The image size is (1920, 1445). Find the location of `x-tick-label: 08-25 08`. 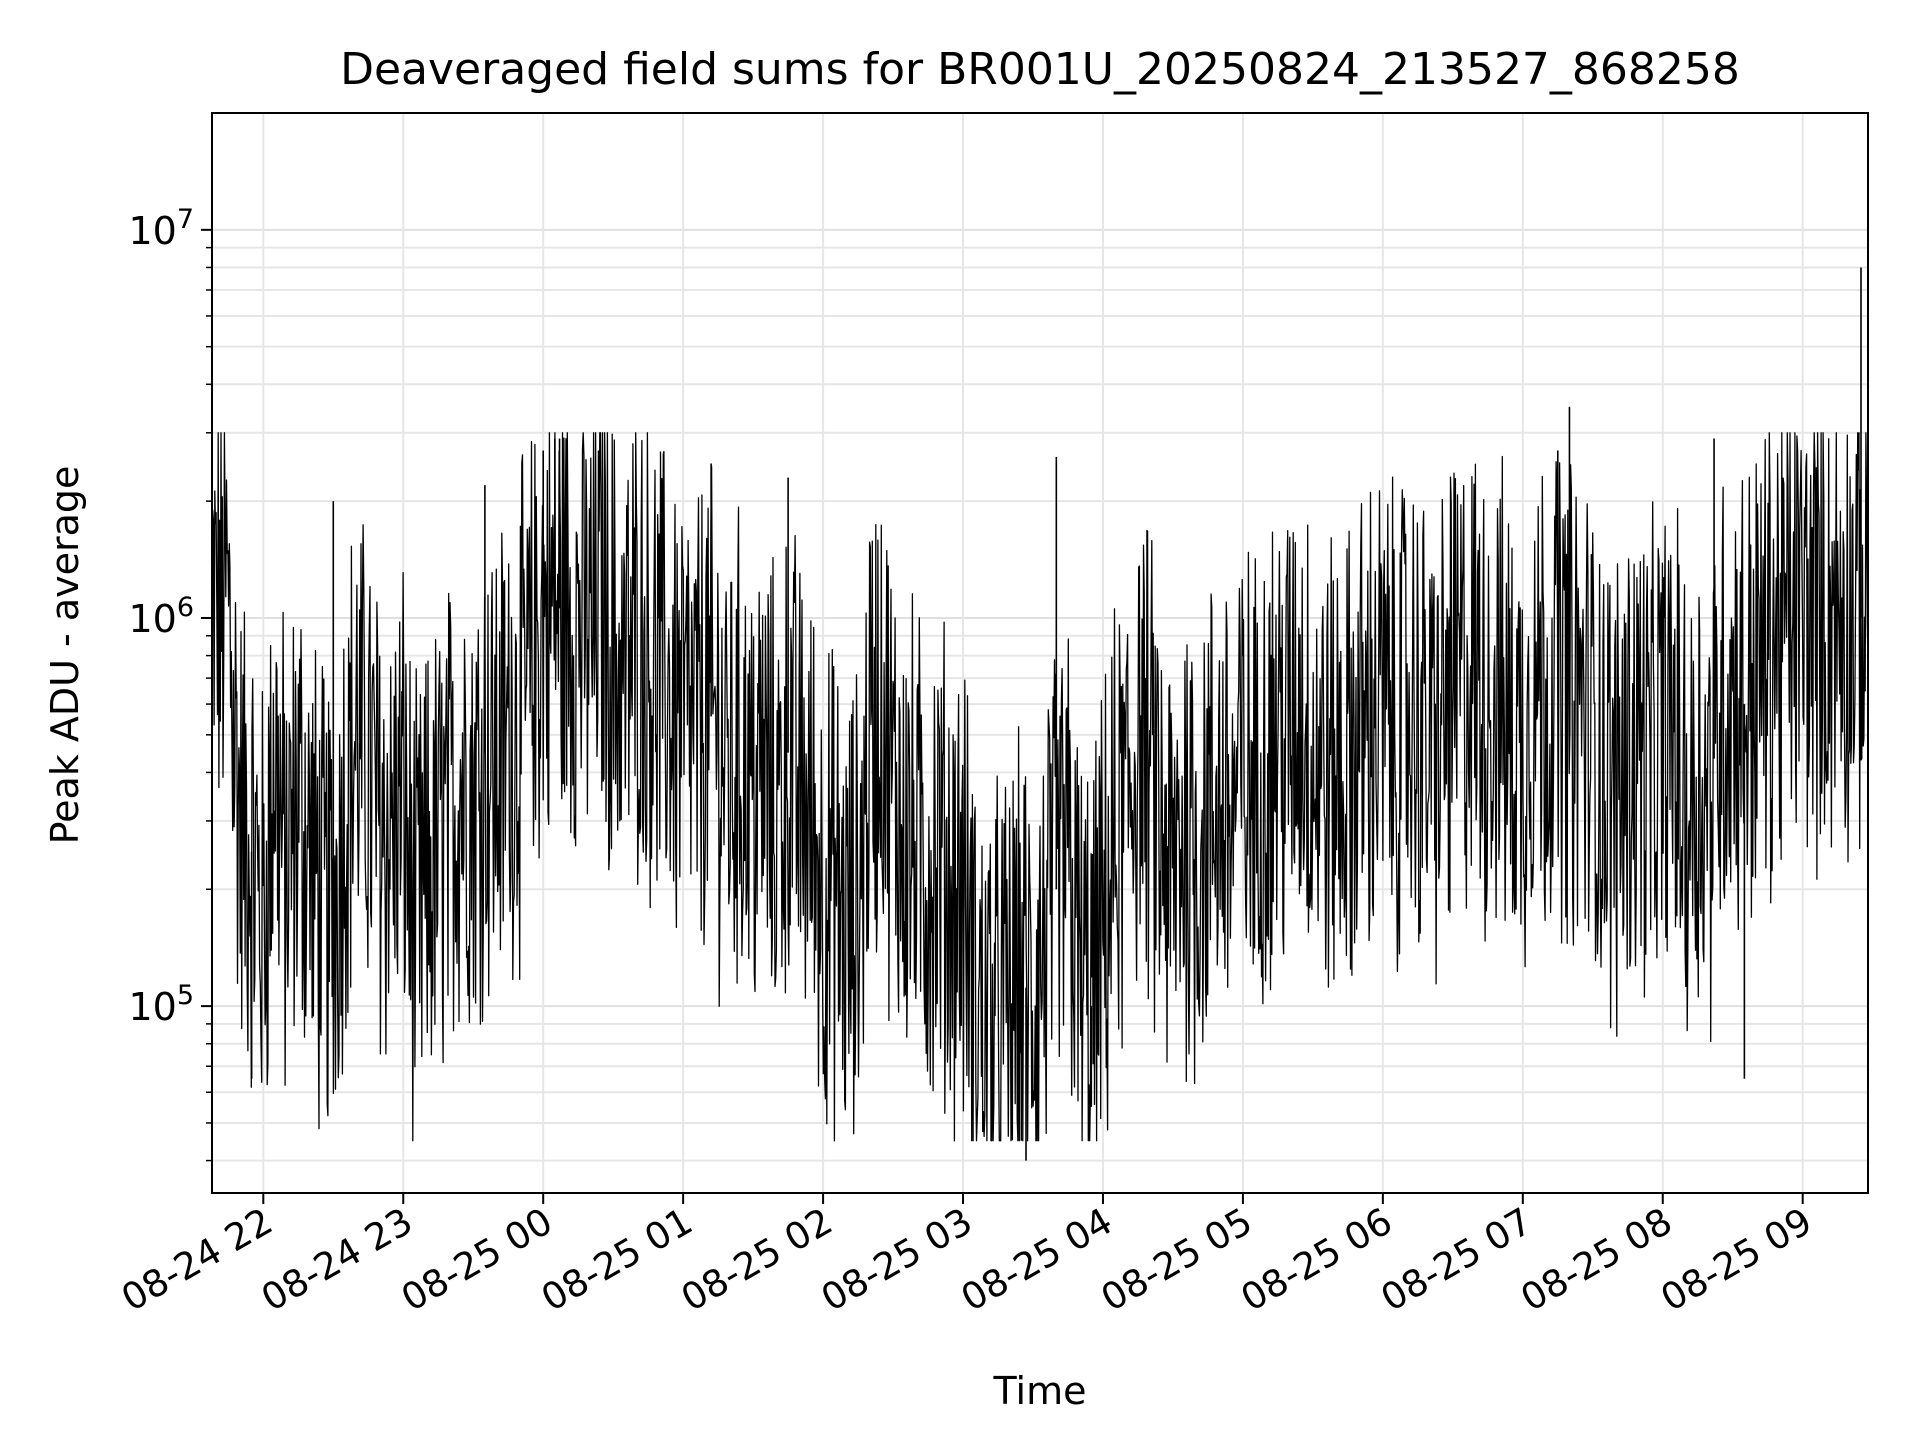

x-tick-label: 08-25 08 is located at coordinates (1597, 1260).